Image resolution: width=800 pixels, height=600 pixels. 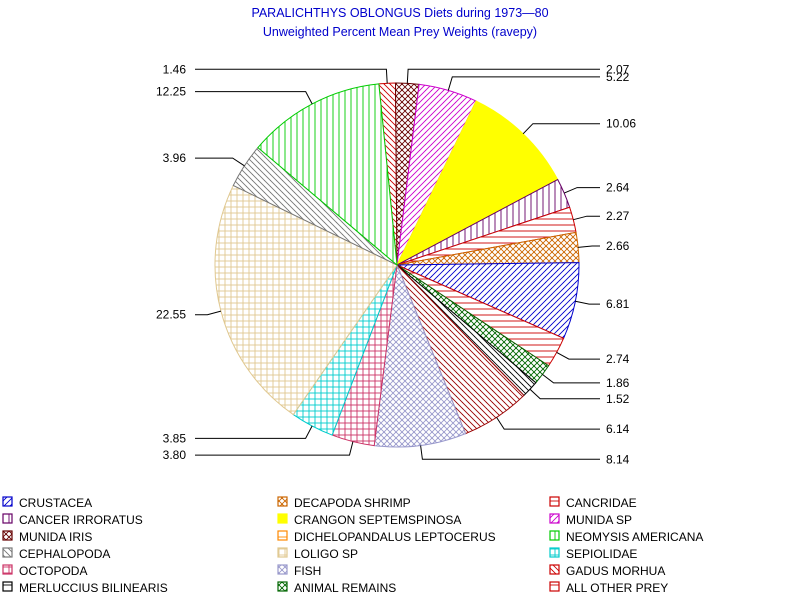 I want to click on legend-item-cancridae: CANCRIDAE, so click(x=593, y=503).